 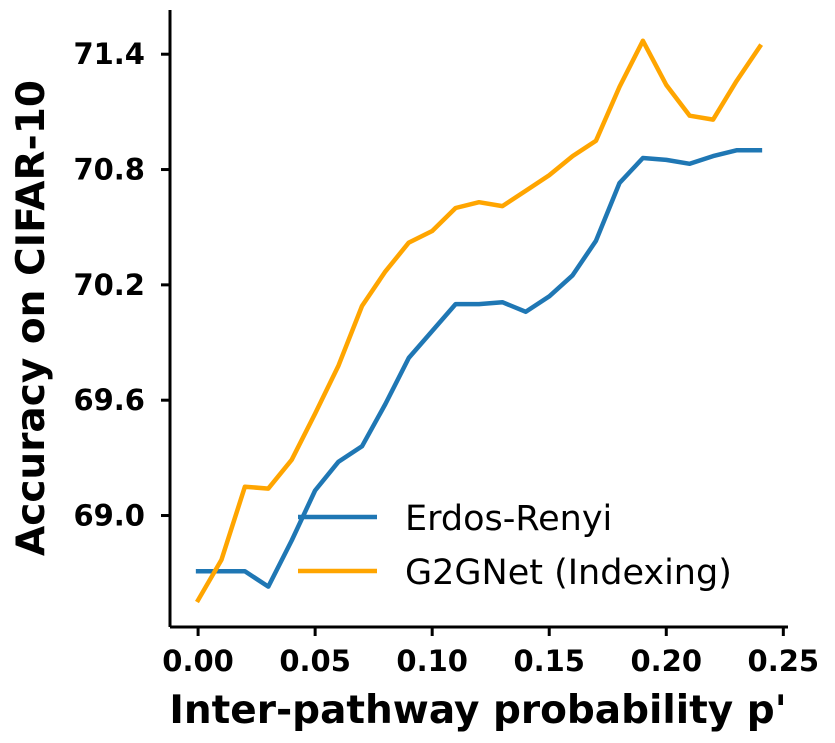 I want to click on x-axis-ticks: 0.00 0.05 0.10 0.15 0.20 0.25, so click(x=490, y=652).